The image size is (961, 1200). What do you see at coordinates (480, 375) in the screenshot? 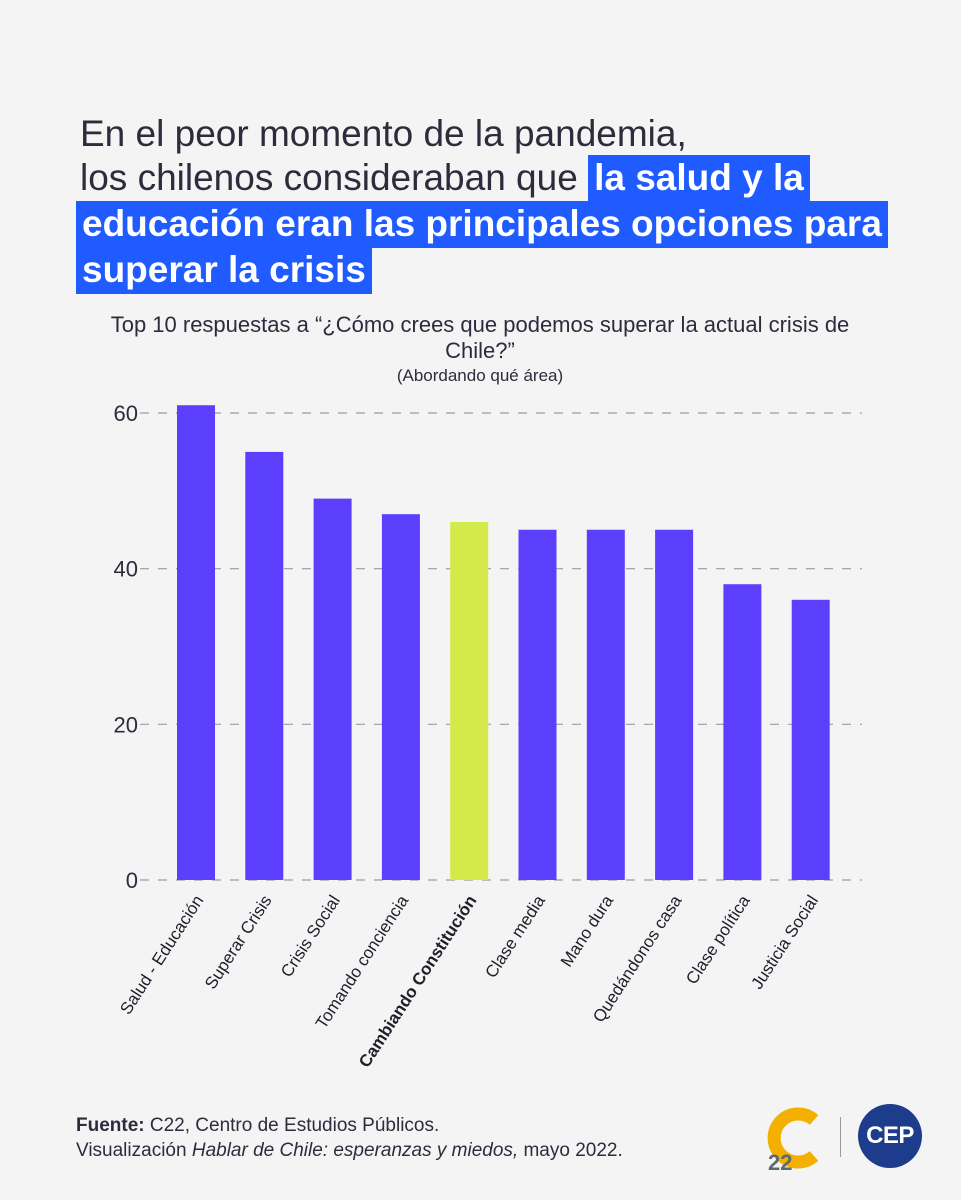
I see `chart-subtitle: (Abordando qué área)` at bounding box center [480, 375].